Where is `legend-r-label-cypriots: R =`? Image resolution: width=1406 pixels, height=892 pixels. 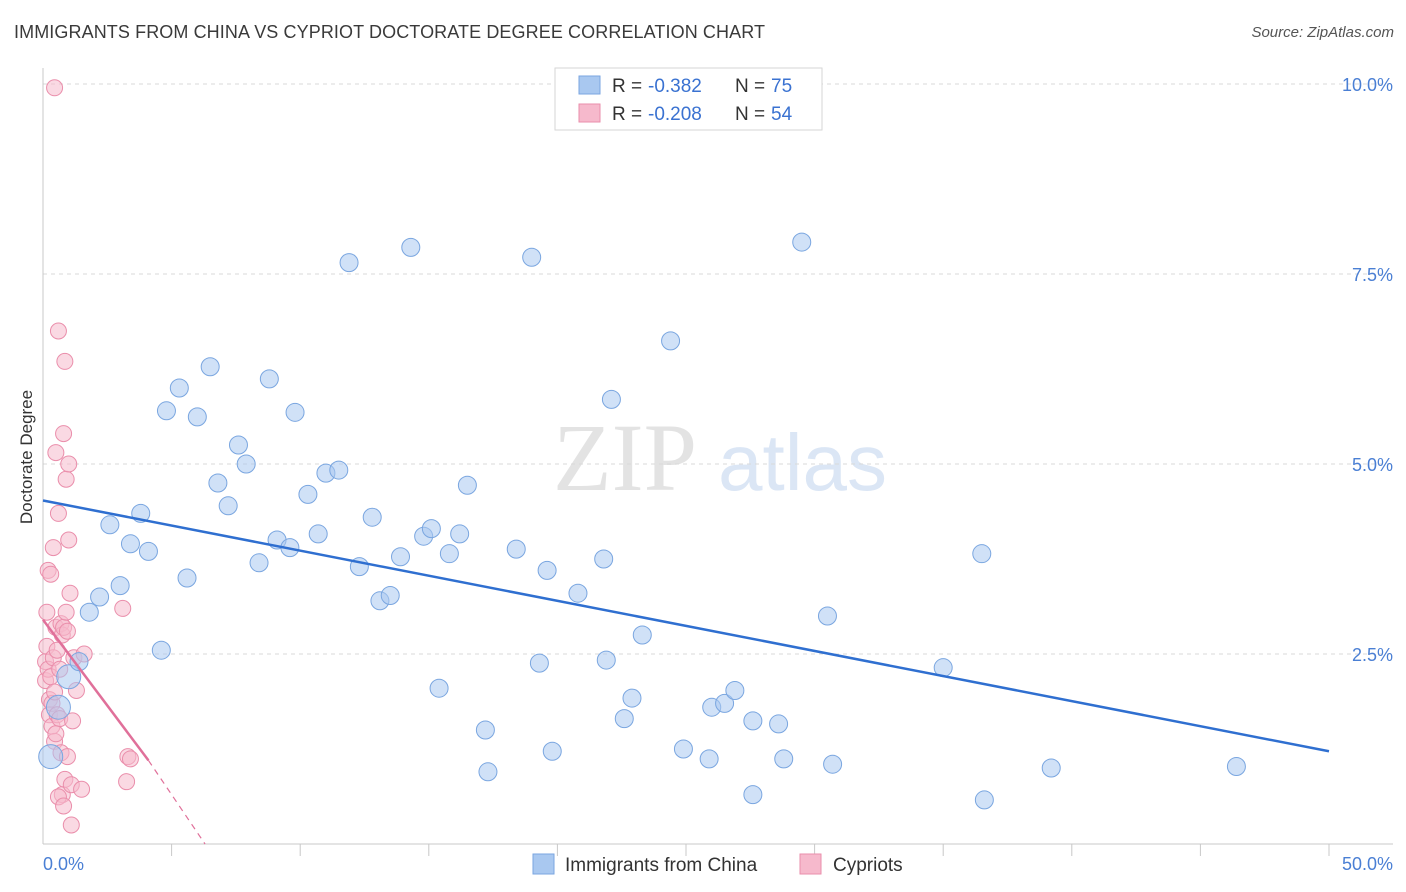
legend-r-label-cypriots: R = is located at coordinates (627, 114).